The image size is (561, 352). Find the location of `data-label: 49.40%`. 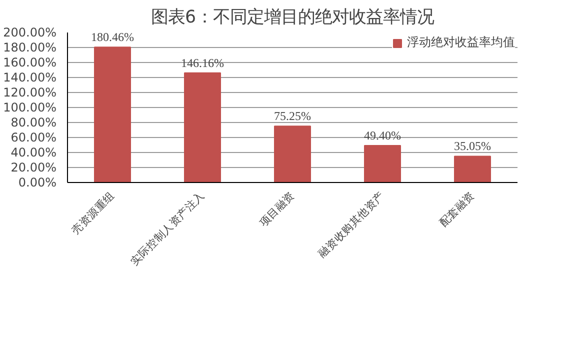

data-label: 49.40% is located at coordinates (382, 135).